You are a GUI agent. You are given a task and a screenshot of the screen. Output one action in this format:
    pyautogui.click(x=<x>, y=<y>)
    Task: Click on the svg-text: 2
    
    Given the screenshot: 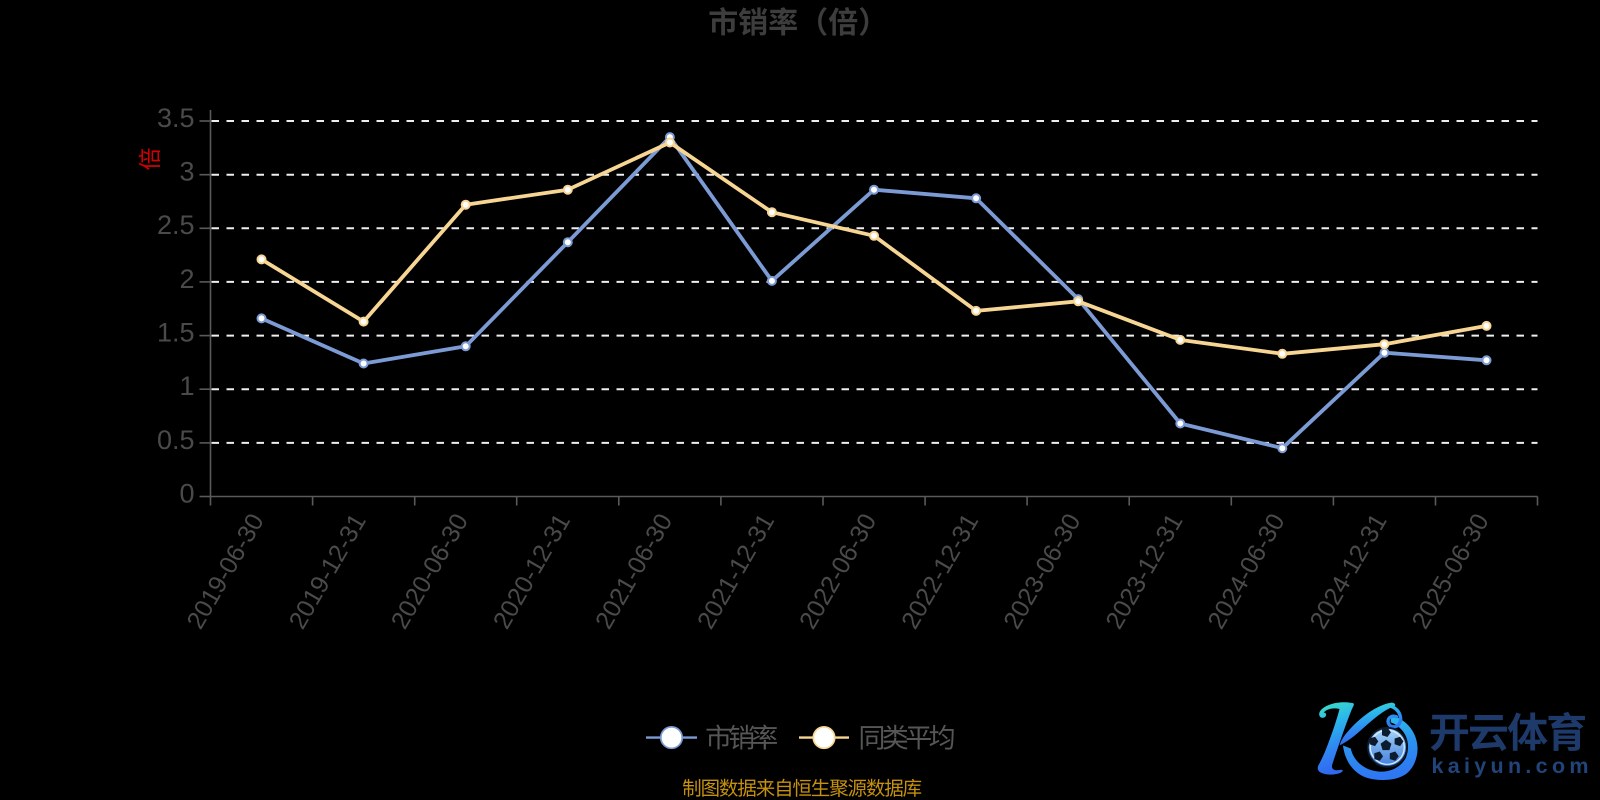 What is the action you would take?
    pyautogui.click(x=186, y=279)
    